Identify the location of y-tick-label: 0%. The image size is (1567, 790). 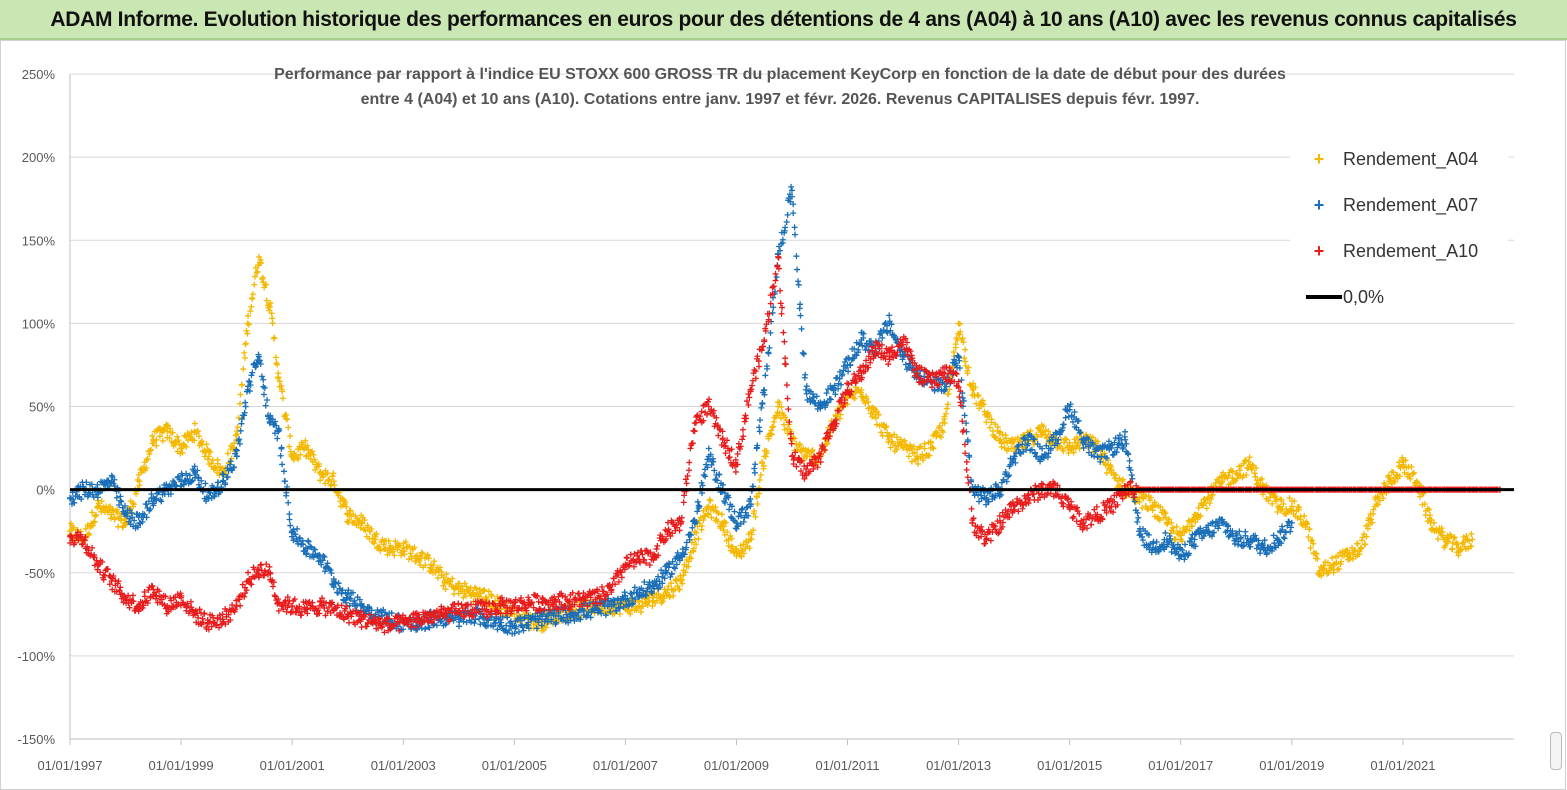
(45, 490).